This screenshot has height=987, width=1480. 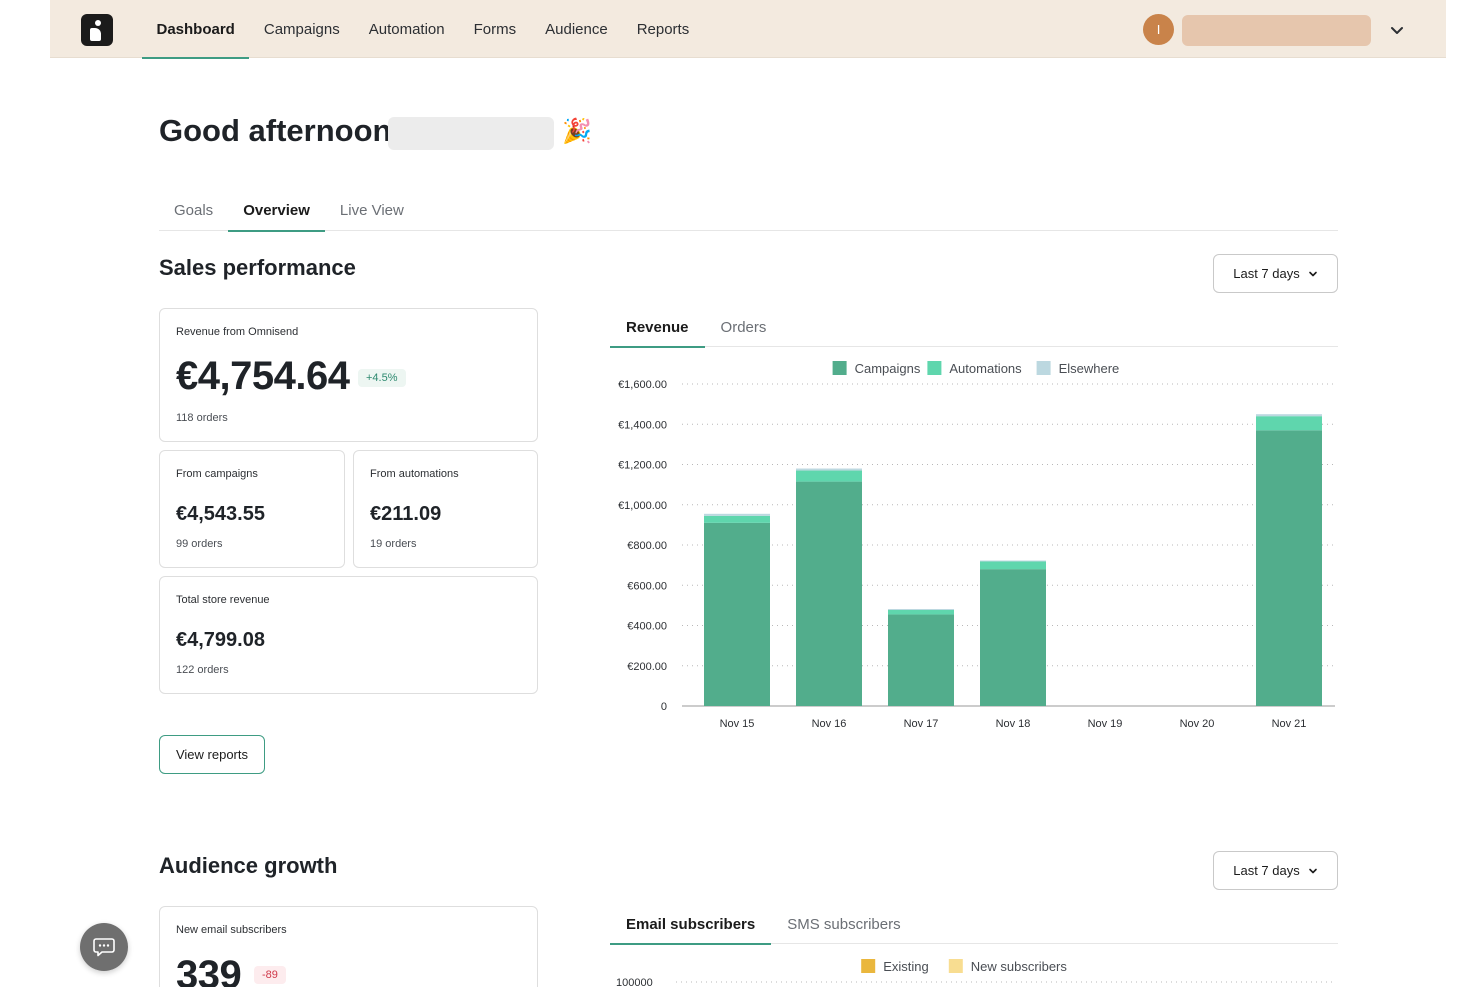 I want to click on nav-item-campaigns: Campaigns, so click(x=301, y=29).